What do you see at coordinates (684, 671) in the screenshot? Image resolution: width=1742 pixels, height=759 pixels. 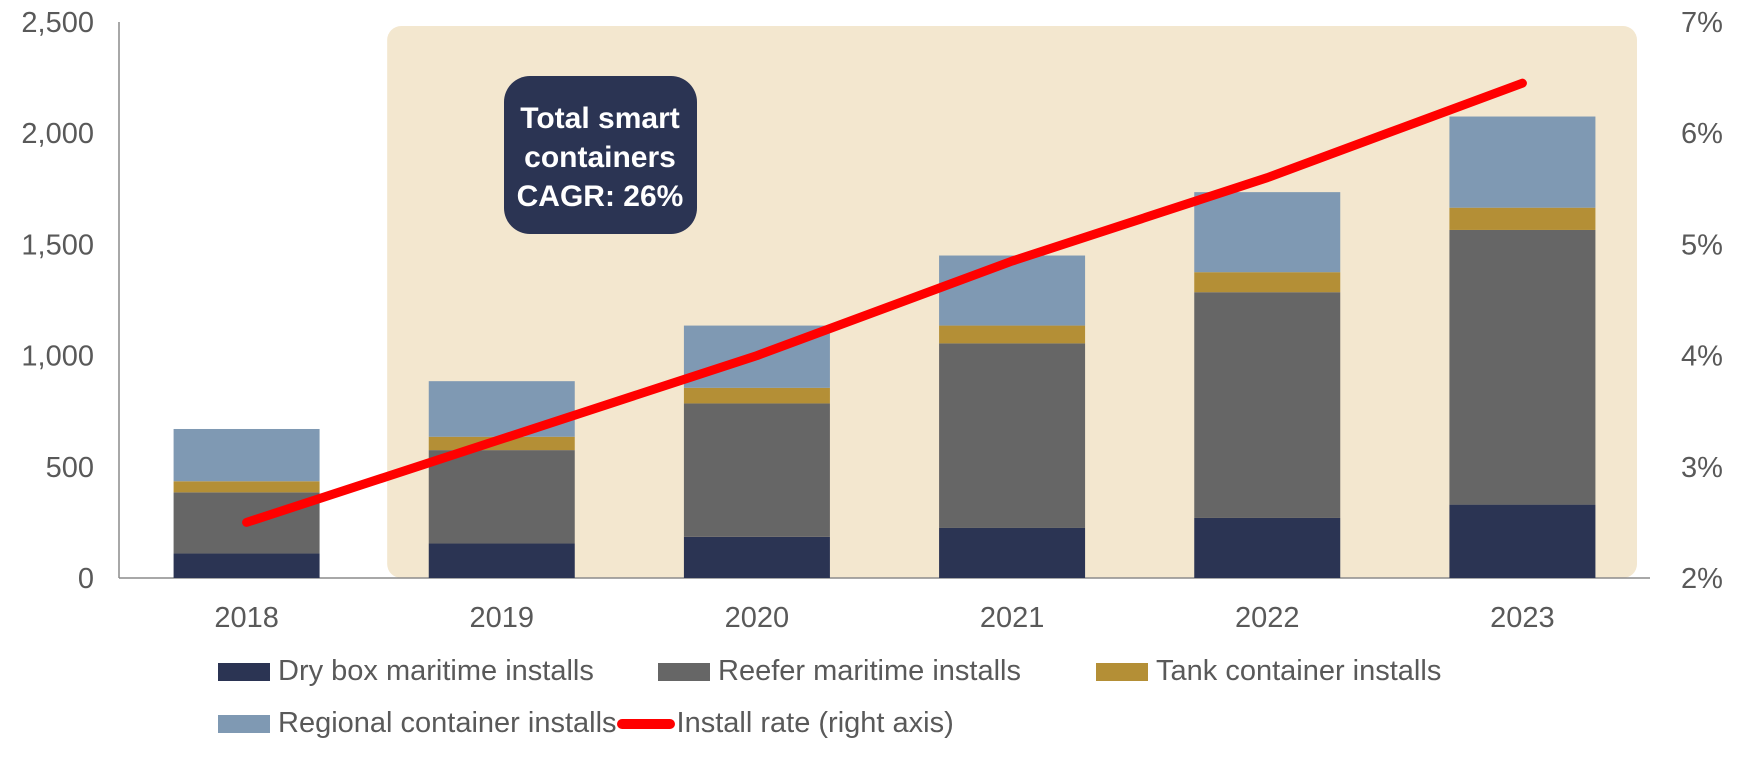 I see `legend-swatch-reefer` at bounding box center [684, 671].